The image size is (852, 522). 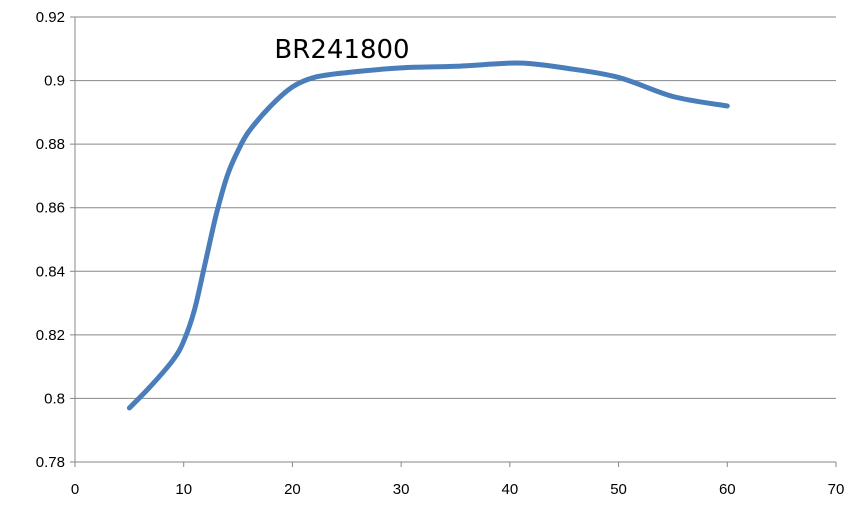 What do you see at coordinates (341, 50) in the screenshot?
I see `chart-title: BR241800` at bounding box center [341, 50].